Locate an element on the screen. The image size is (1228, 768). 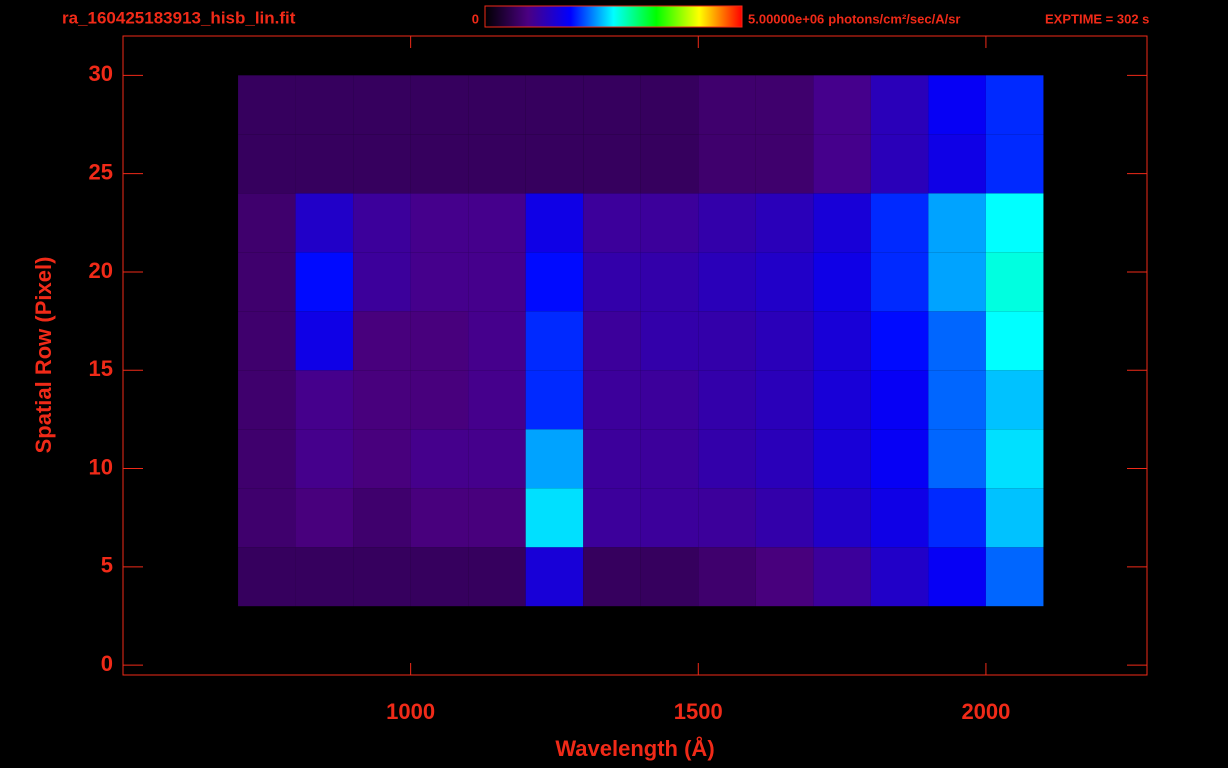
y-axis-label: Spatial Row (Pixel) is located at coordinates (43, 355).